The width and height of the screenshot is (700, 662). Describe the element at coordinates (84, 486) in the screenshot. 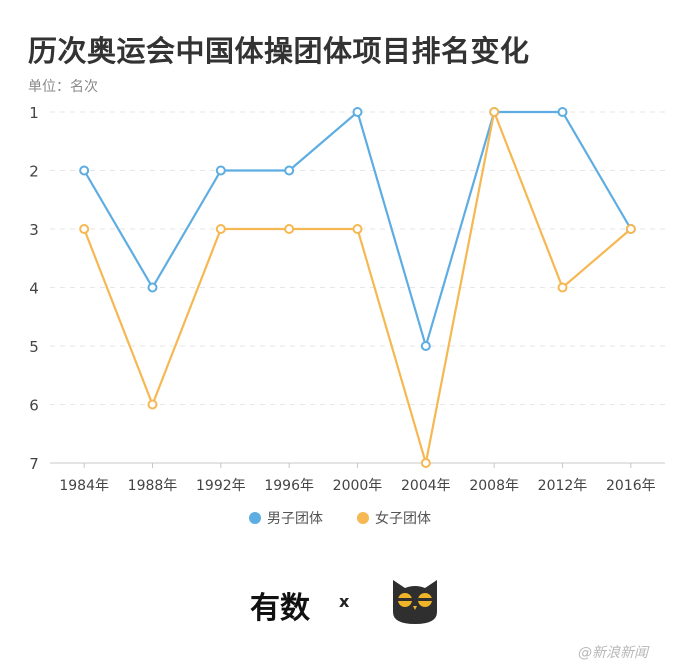

I see `x-tick-label: 1984年` at that location.